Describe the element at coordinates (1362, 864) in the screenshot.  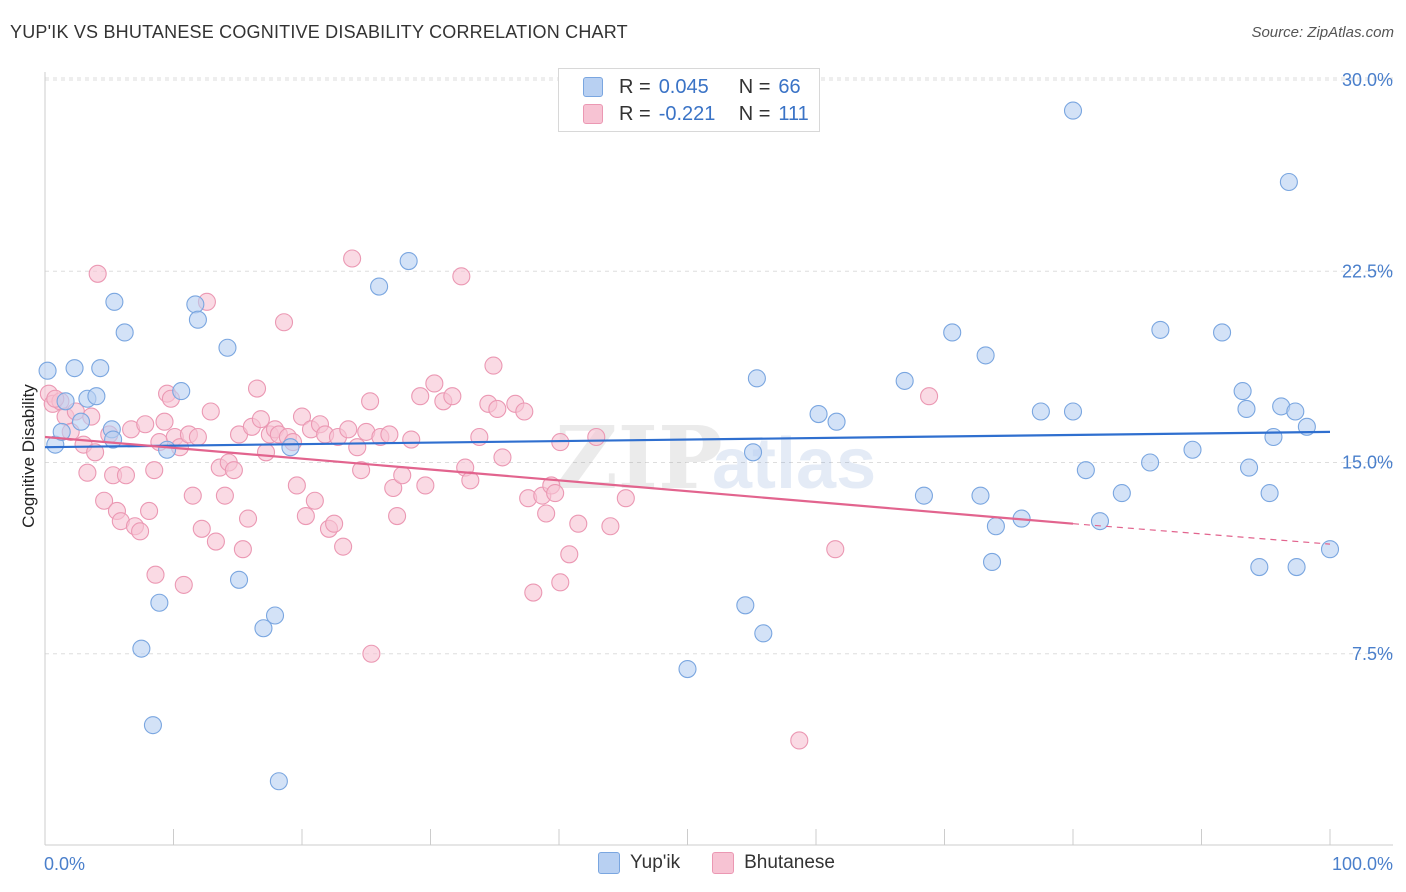
I see `x-tick-label-max: 100.0%` at that location.